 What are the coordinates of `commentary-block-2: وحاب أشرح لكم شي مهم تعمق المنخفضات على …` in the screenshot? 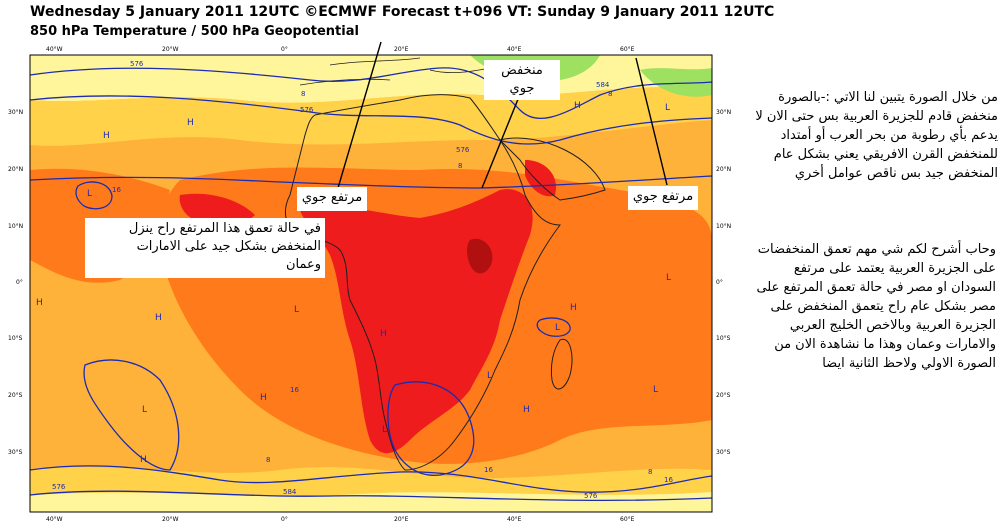 It's located at (856, 306).